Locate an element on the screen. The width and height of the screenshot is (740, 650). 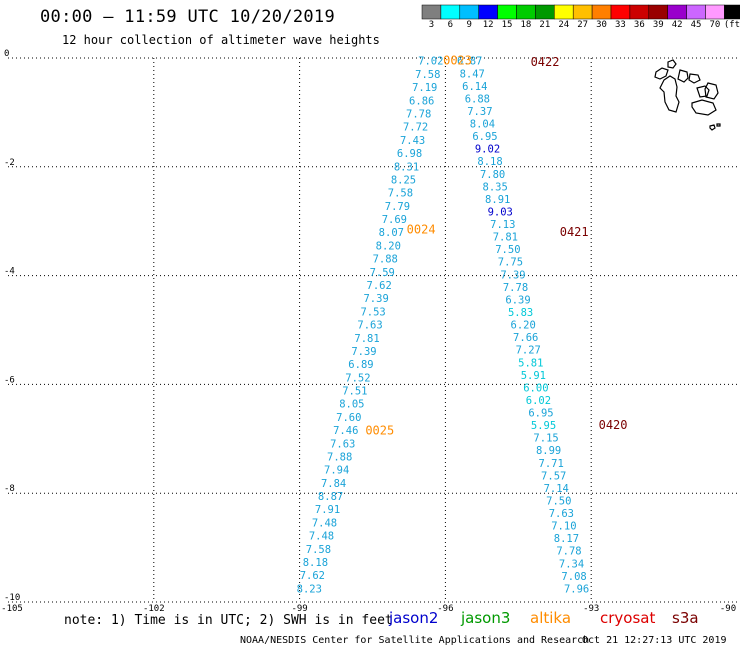
generated-timestamp: Oct 21 12:27:13 UTC 2019 is located at coordinates (654, 640).